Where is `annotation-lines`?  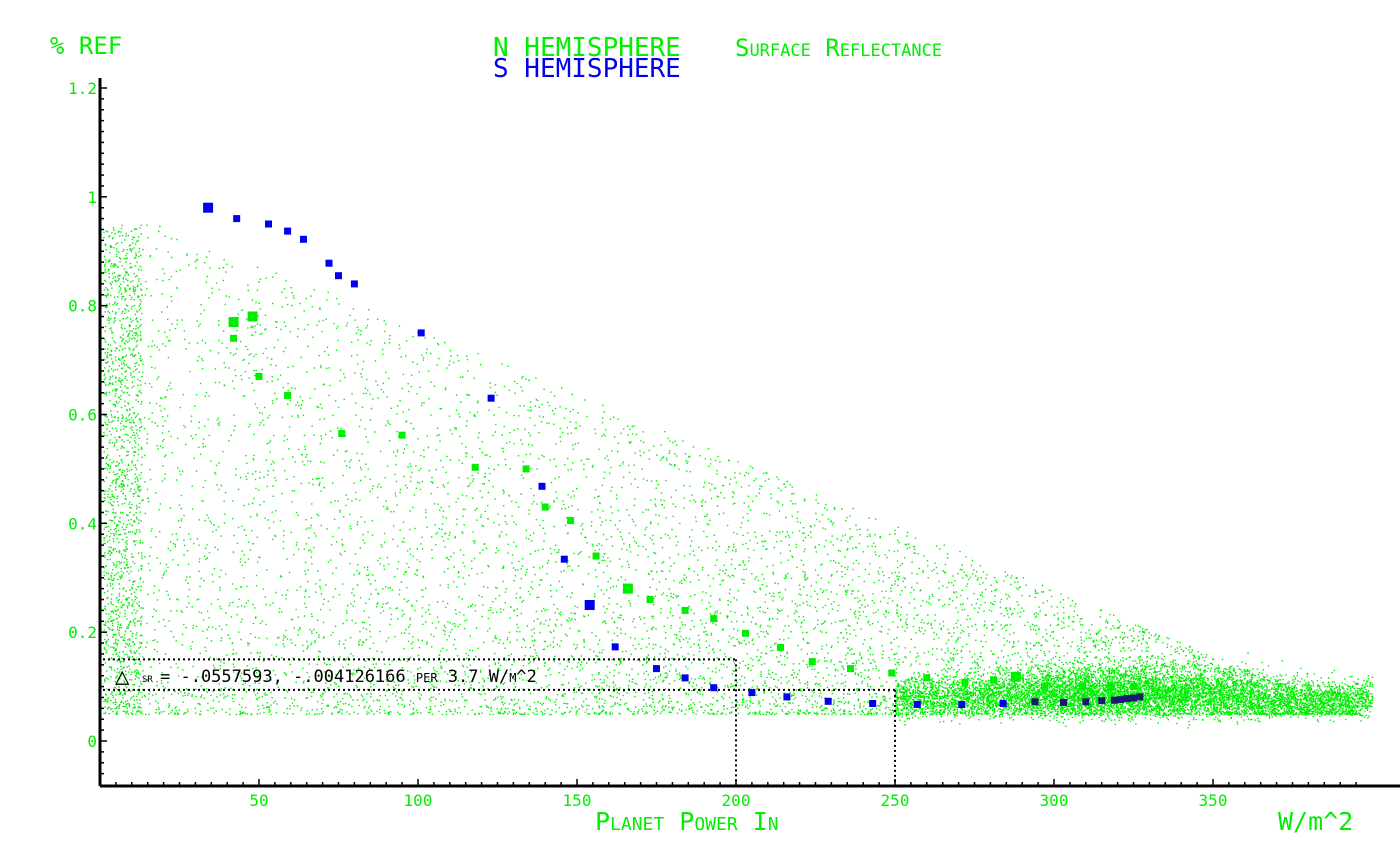
annotation-lines is located at coordinates (499, 722).